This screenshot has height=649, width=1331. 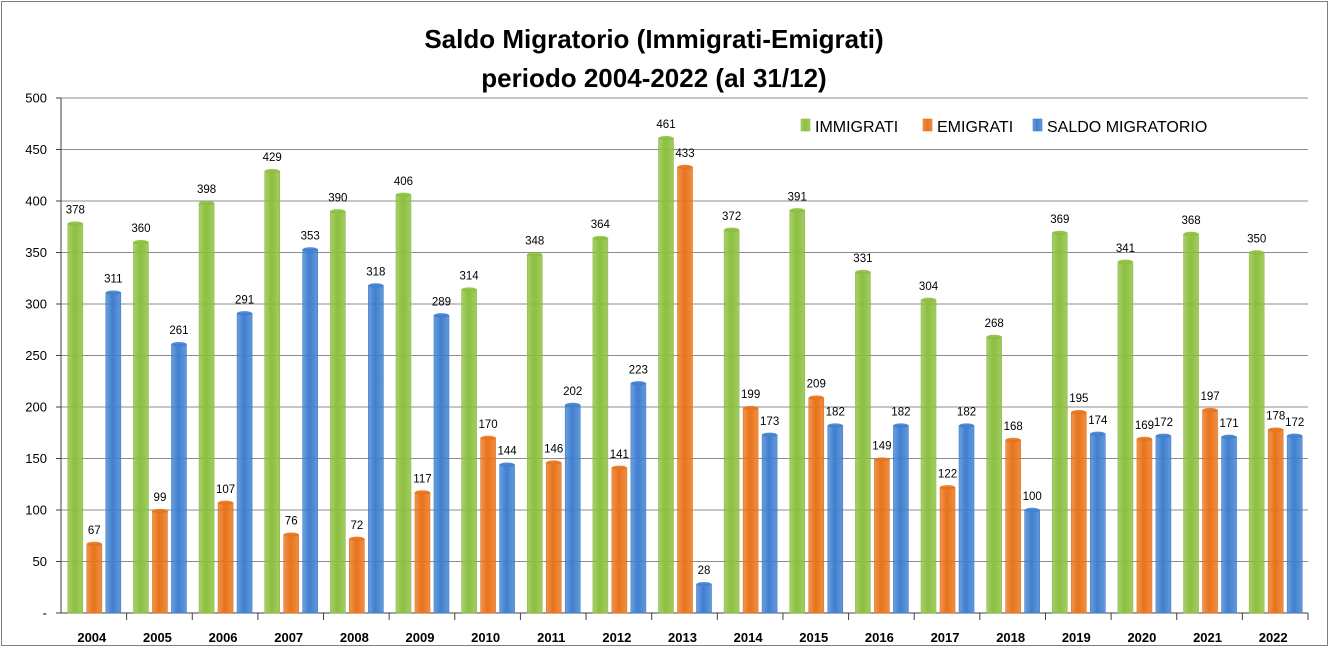 What do you see at coordinates (310, 236) in the screenshot?
I see `data-label: 353` at bounding box center [310, 236].